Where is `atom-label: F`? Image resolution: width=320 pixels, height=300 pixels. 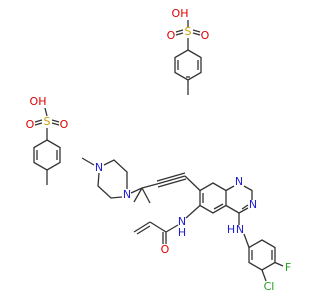 atom-label: F is located at coordinates (288, 267).